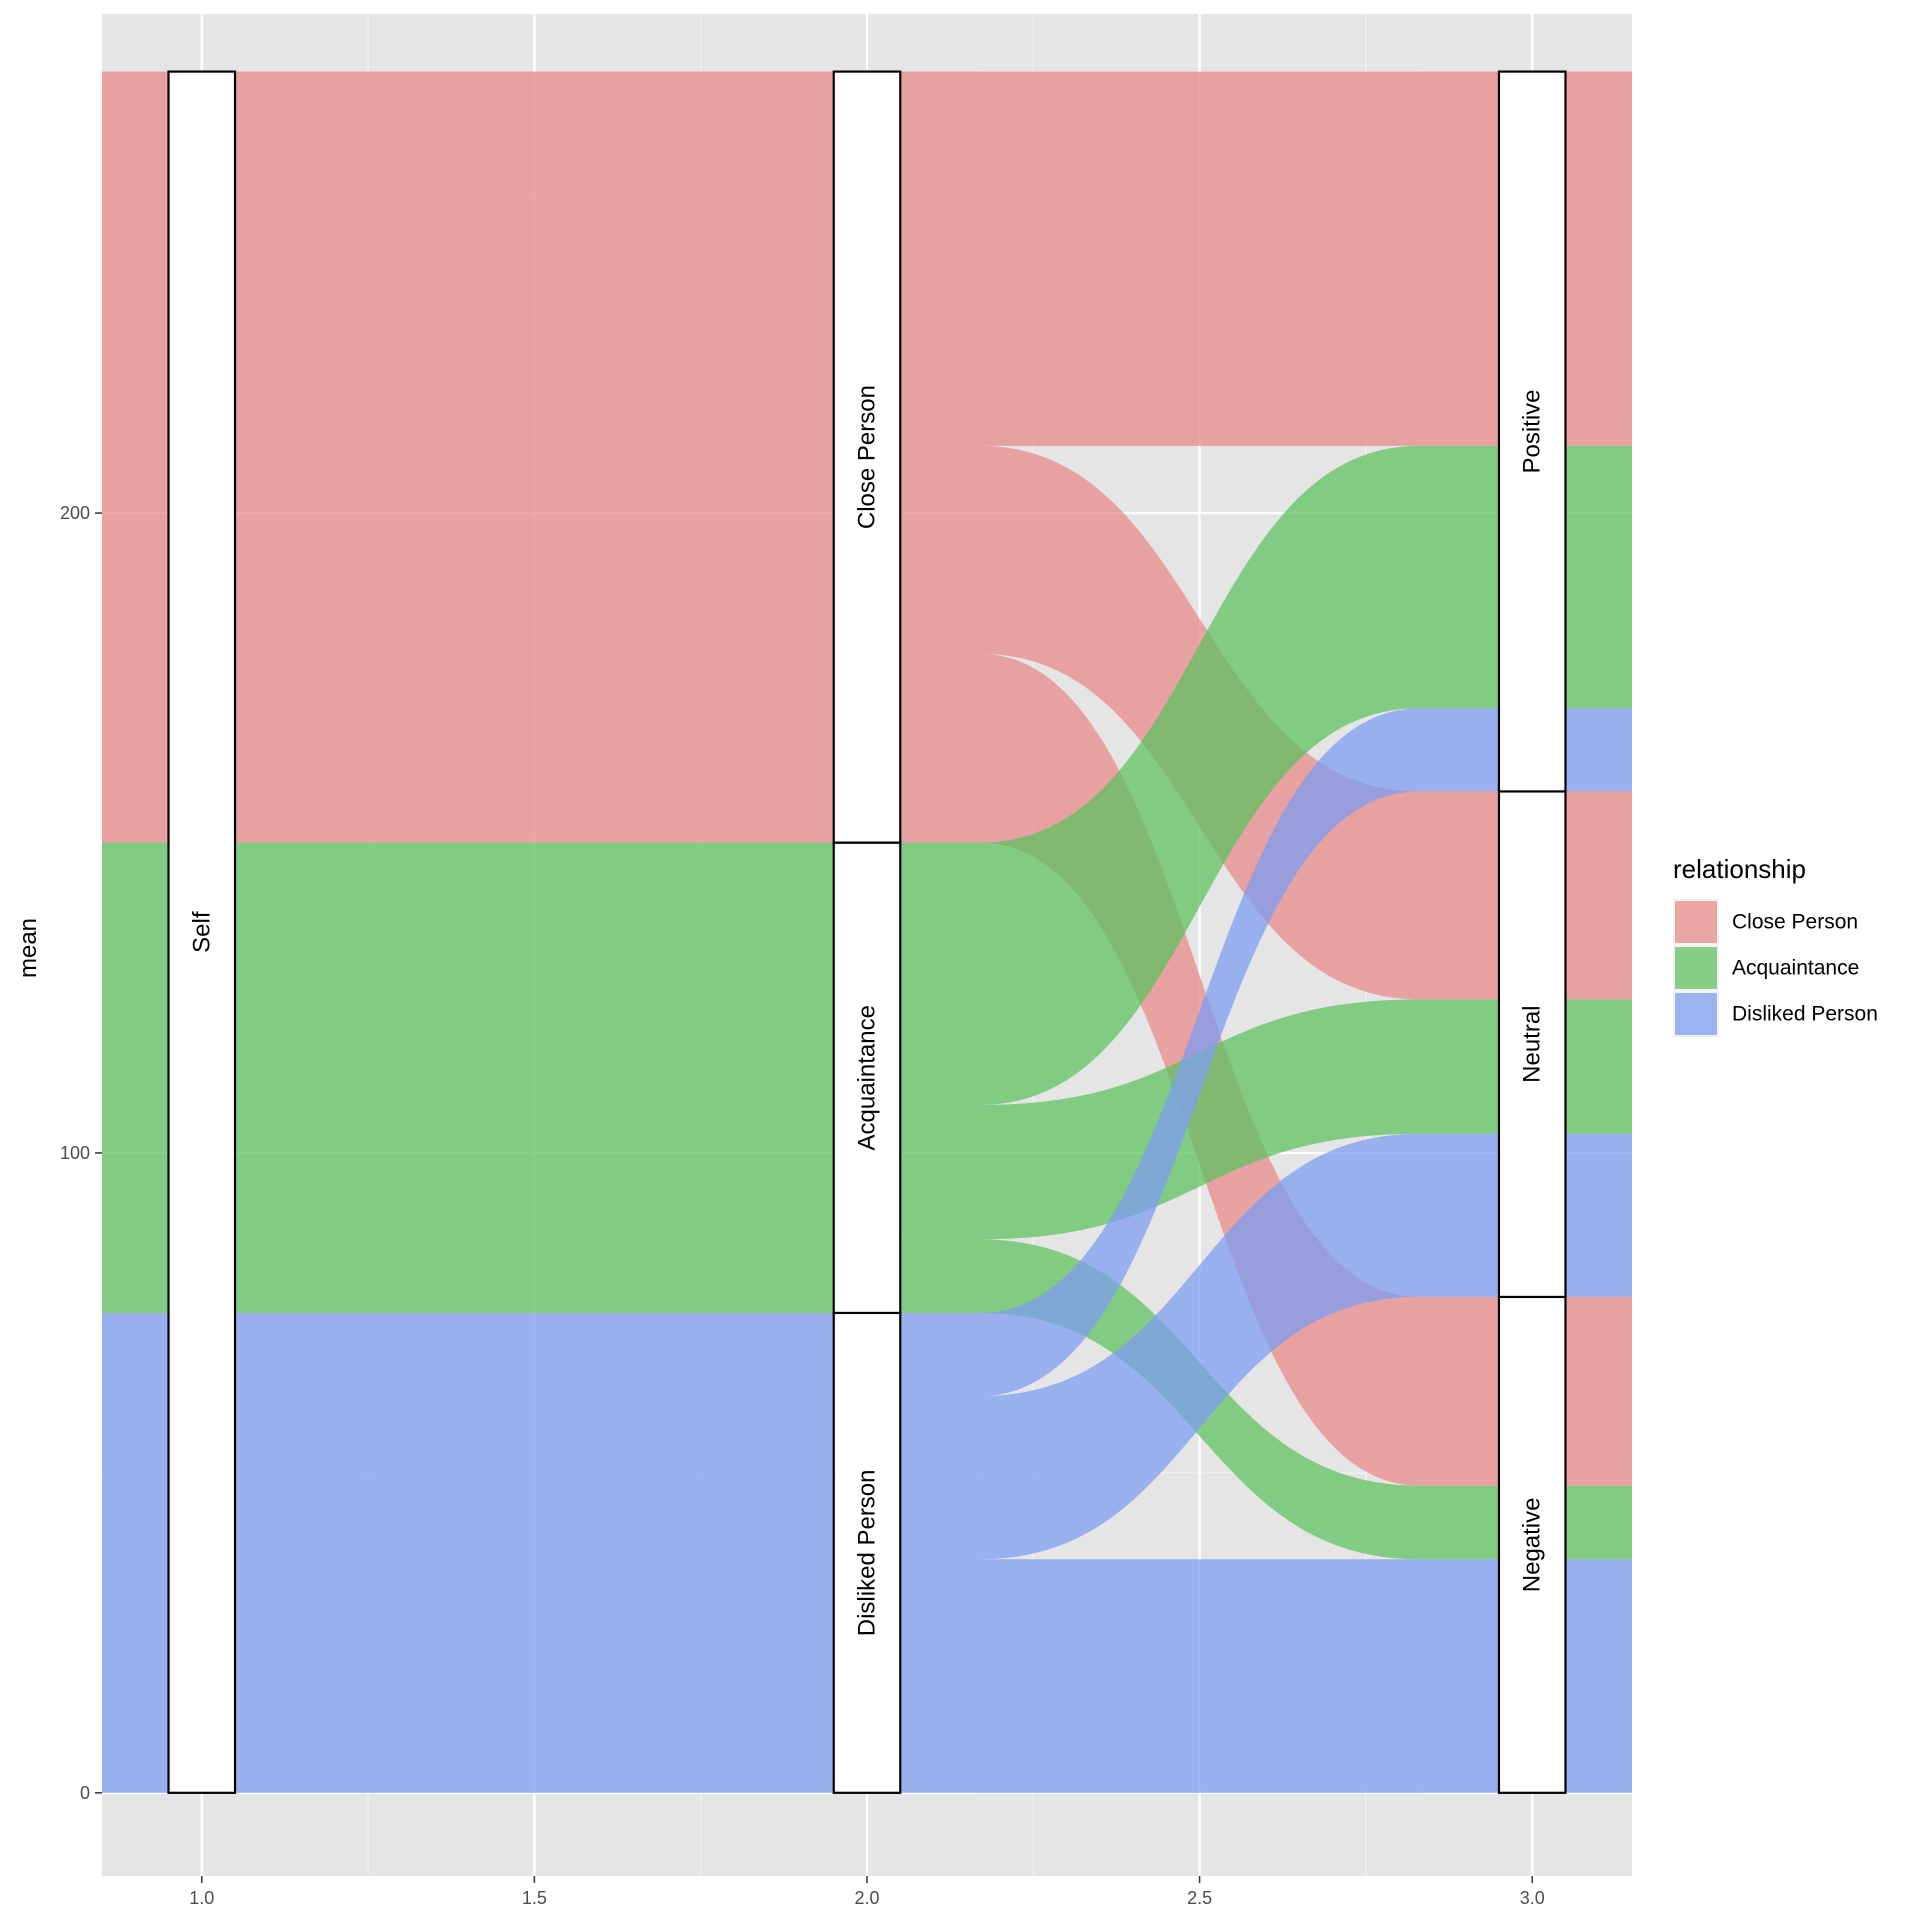 The width and height of the screenshot is (1920, 1920). I want to click on y-tick-label: 0, so click(85, 1793).